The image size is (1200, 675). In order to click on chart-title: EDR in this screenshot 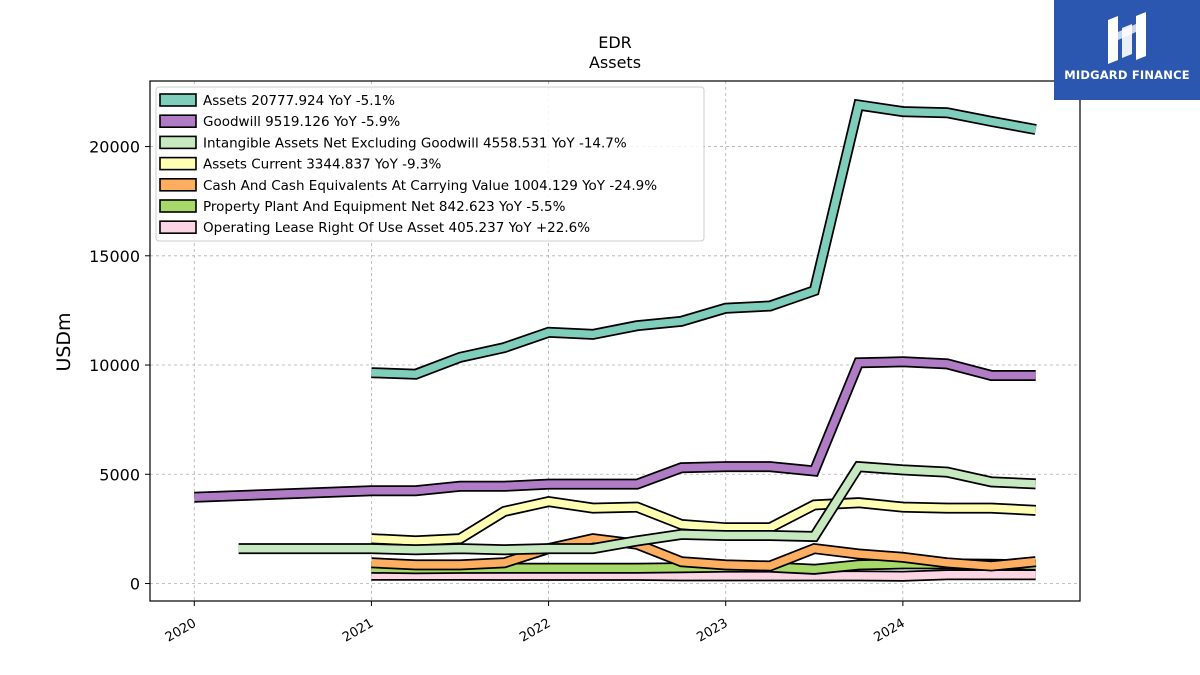, I will do `click(615, 42)`.